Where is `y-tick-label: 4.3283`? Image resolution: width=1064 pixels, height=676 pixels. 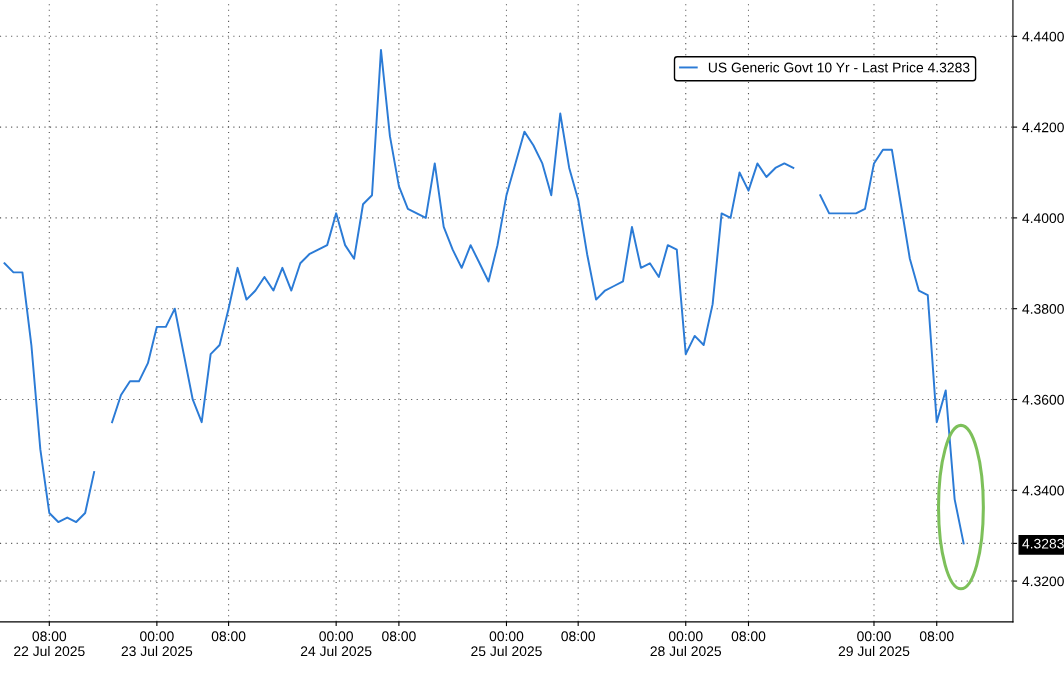
y-tick-label: 4.3283 is located at coordinates (1043, 543).